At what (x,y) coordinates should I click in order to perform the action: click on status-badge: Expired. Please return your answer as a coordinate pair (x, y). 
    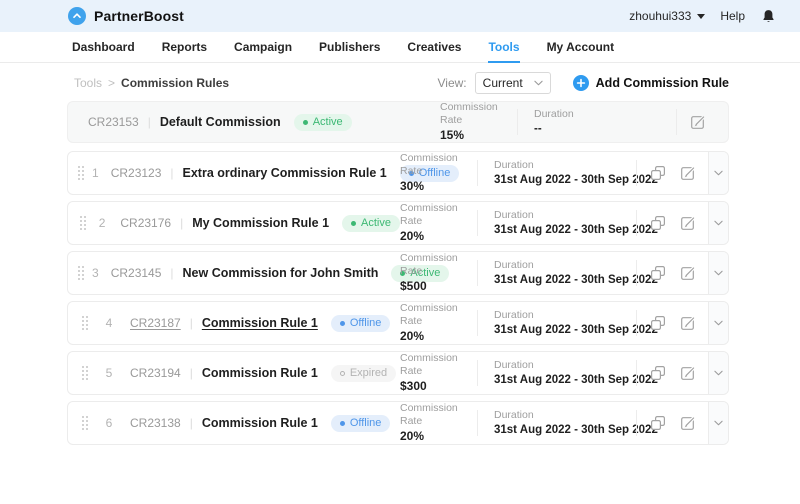
    Looking at the image, I should click on (363, 373).